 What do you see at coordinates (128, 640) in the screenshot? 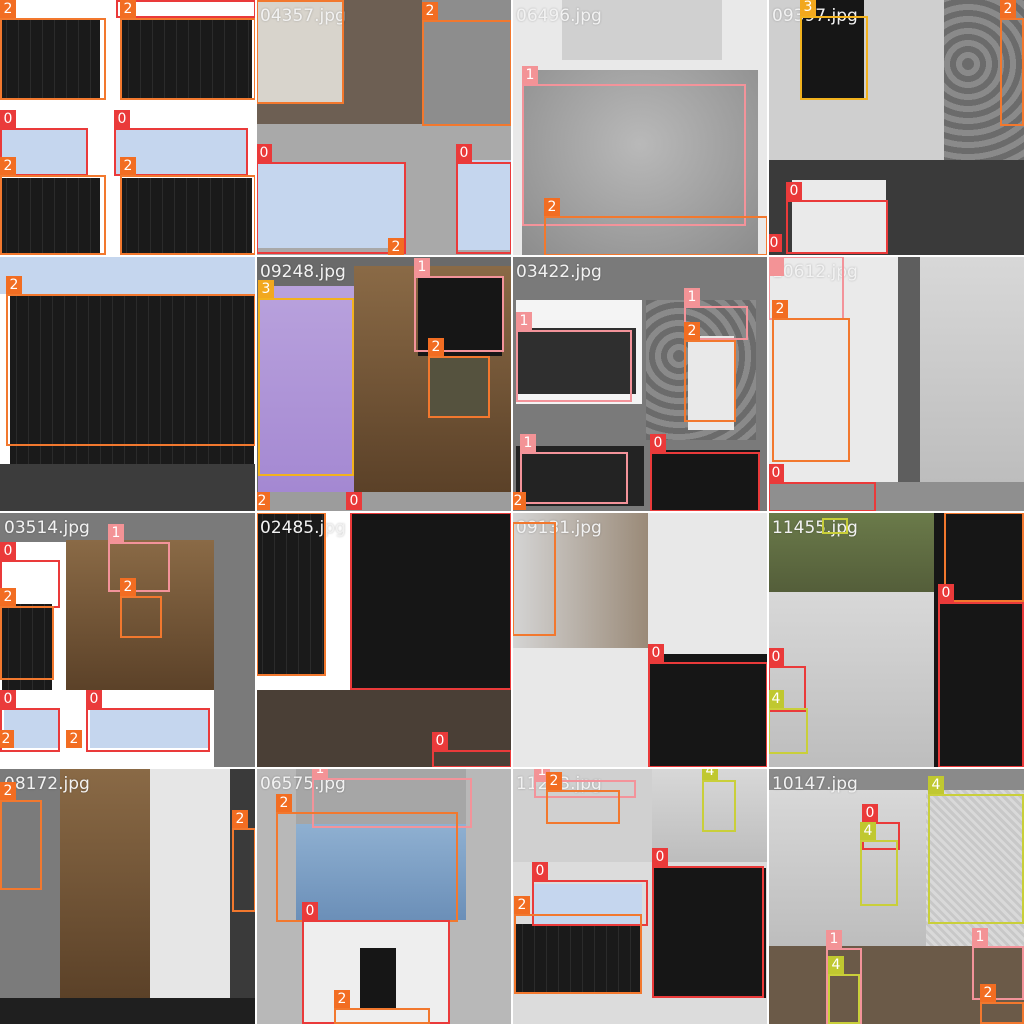
I see `tile-r2-c0: 03514.jpg 1 2 0 2 0 0 2 2` at bounding box center [128, 640].